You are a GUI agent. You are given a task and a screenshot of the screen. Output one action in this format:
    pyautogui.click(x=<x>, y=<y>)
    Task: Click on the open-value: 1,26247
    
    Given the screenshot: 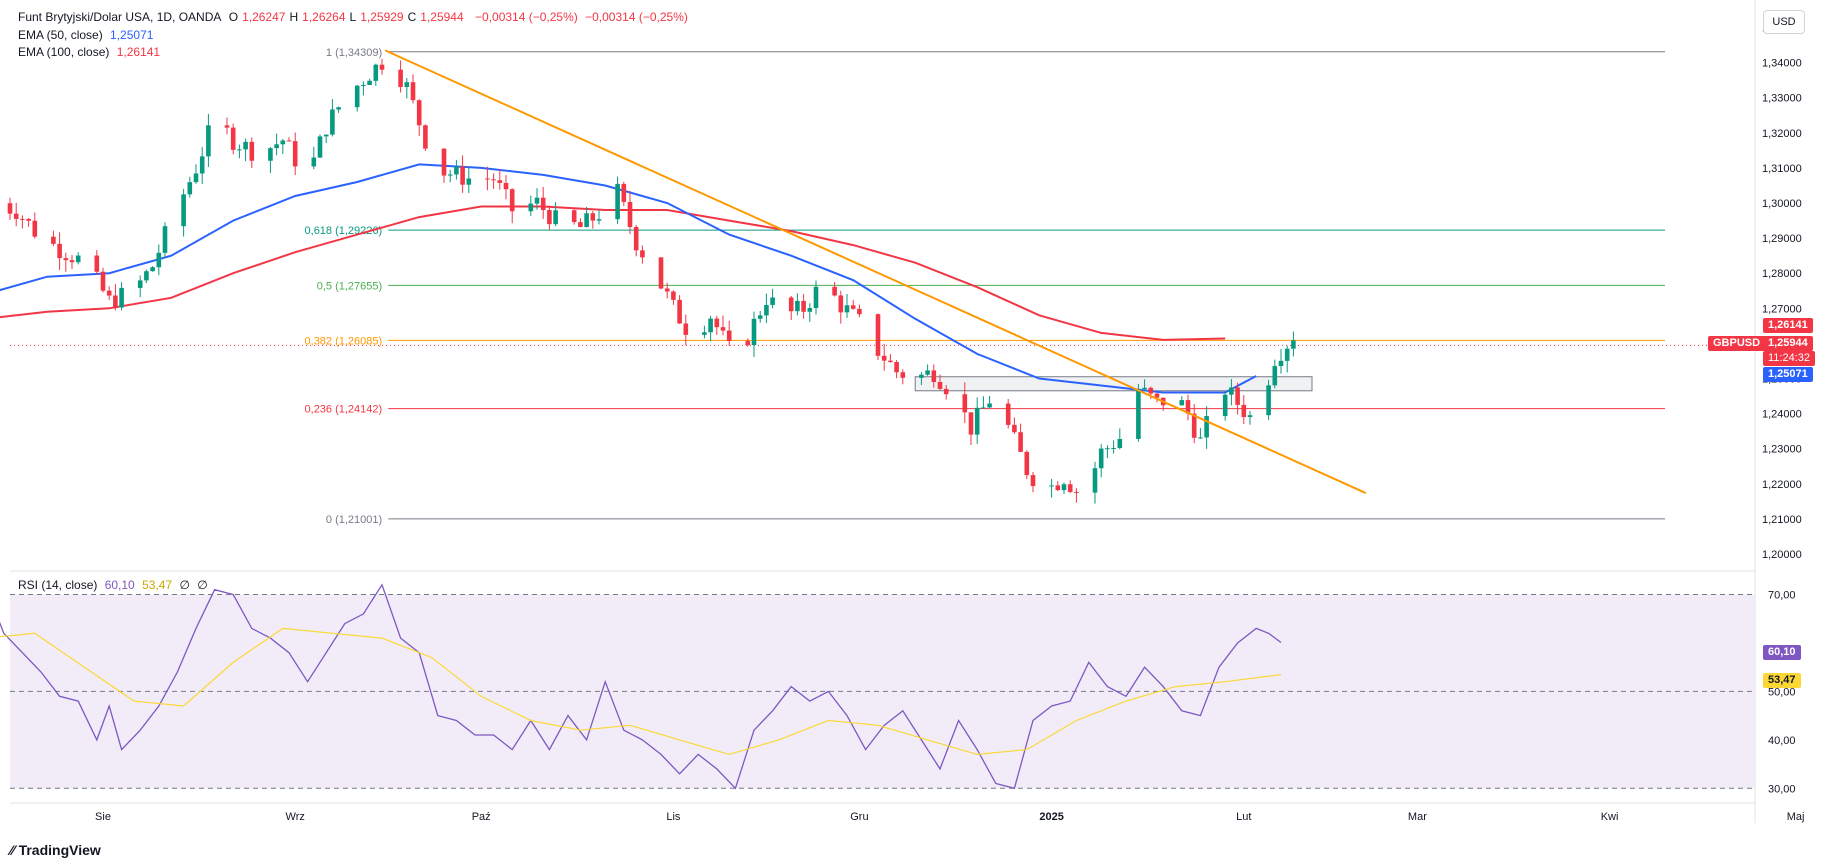 What is the action you would take?
    pyautogui.click(x=264, y=17)
    